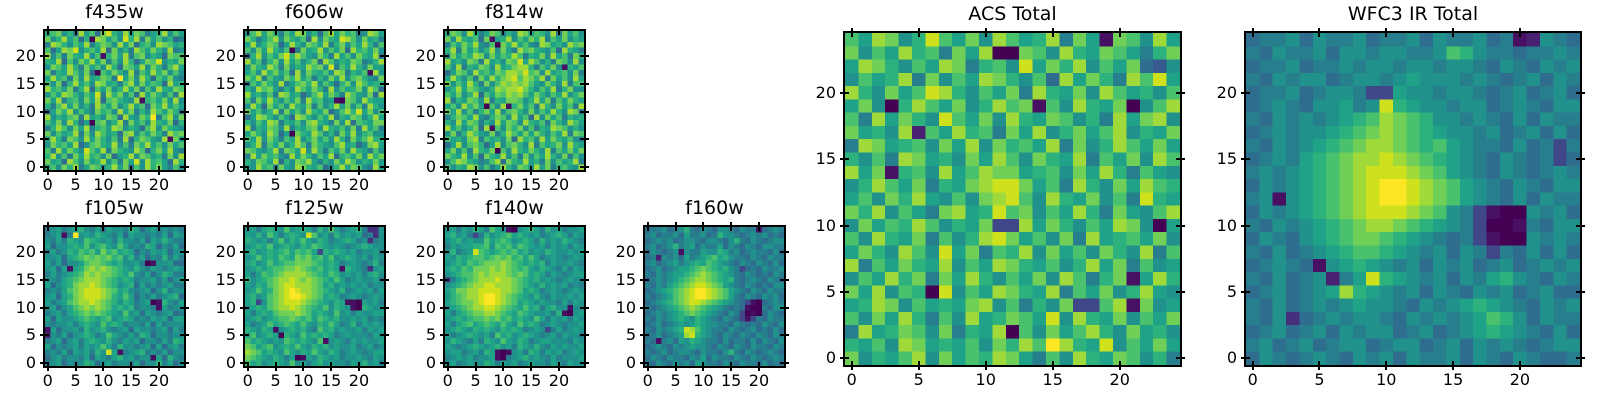  Describe the element at coordinates (830, 291) in the screenshot. I see `y-tick-label: 5` at that location.